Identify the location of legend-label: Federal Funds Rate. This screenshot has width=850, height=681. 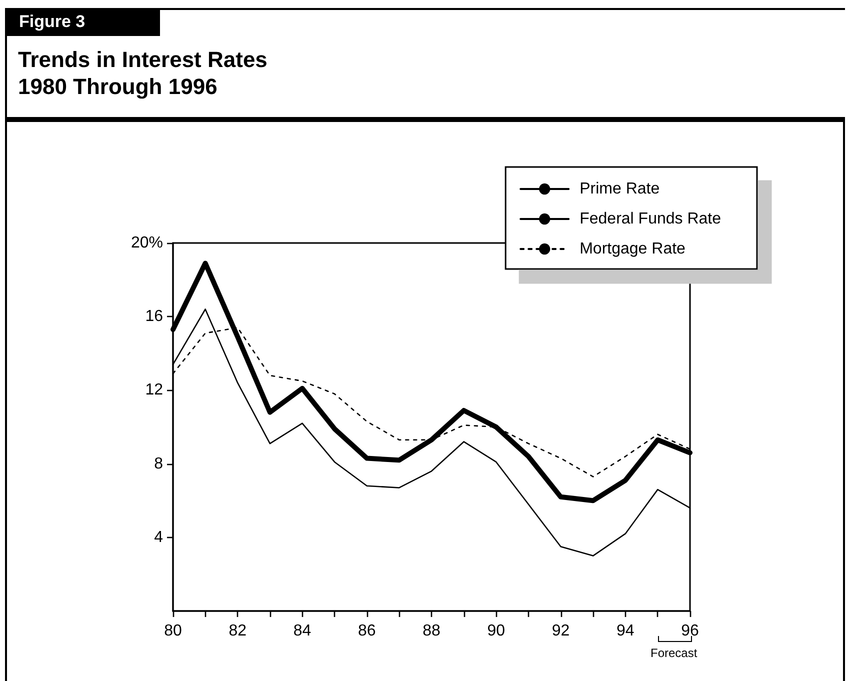
(651, 219).